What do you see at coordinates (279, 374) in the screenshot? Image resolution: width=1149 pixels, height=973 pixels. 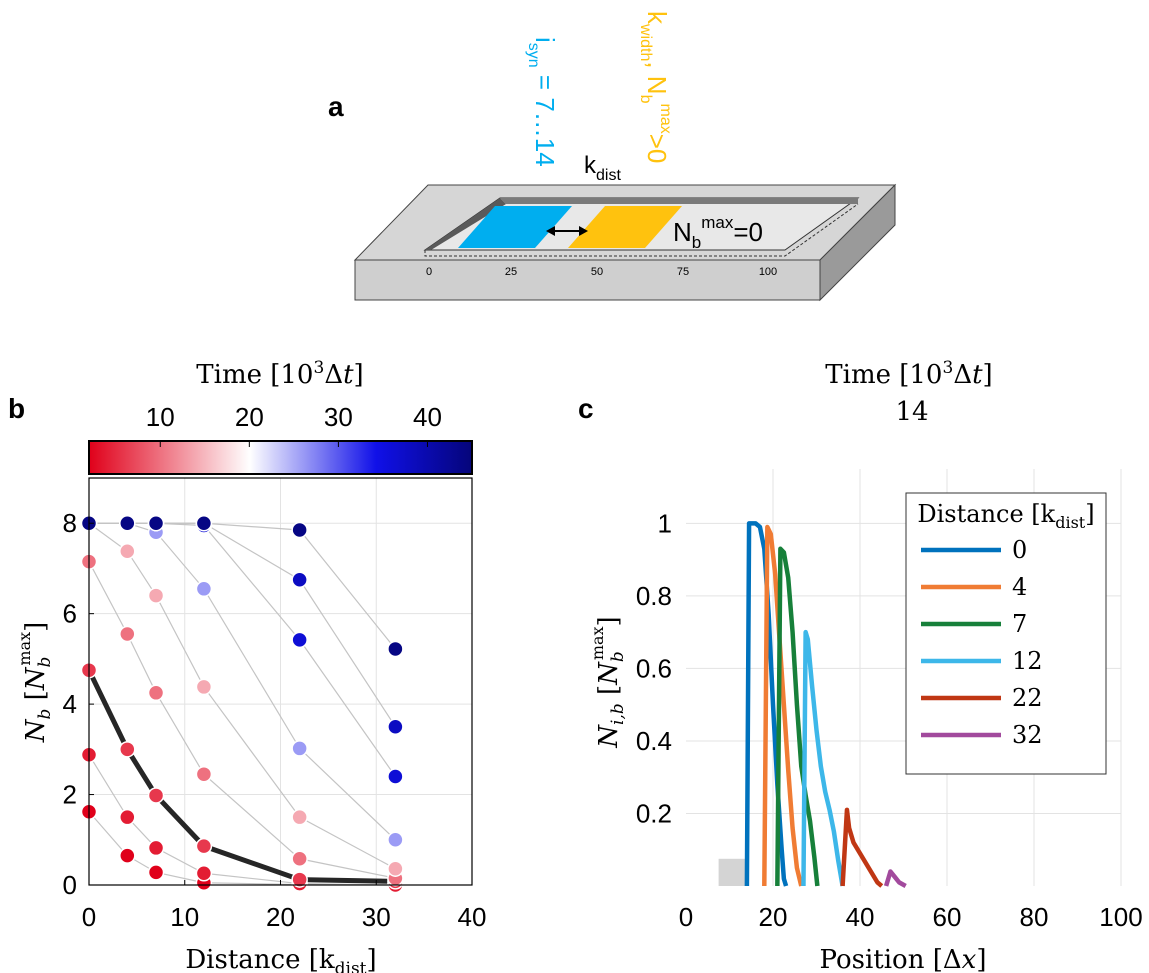 I see `colorbar-title: Time [103Δt]` at bounding box center [279, 374].